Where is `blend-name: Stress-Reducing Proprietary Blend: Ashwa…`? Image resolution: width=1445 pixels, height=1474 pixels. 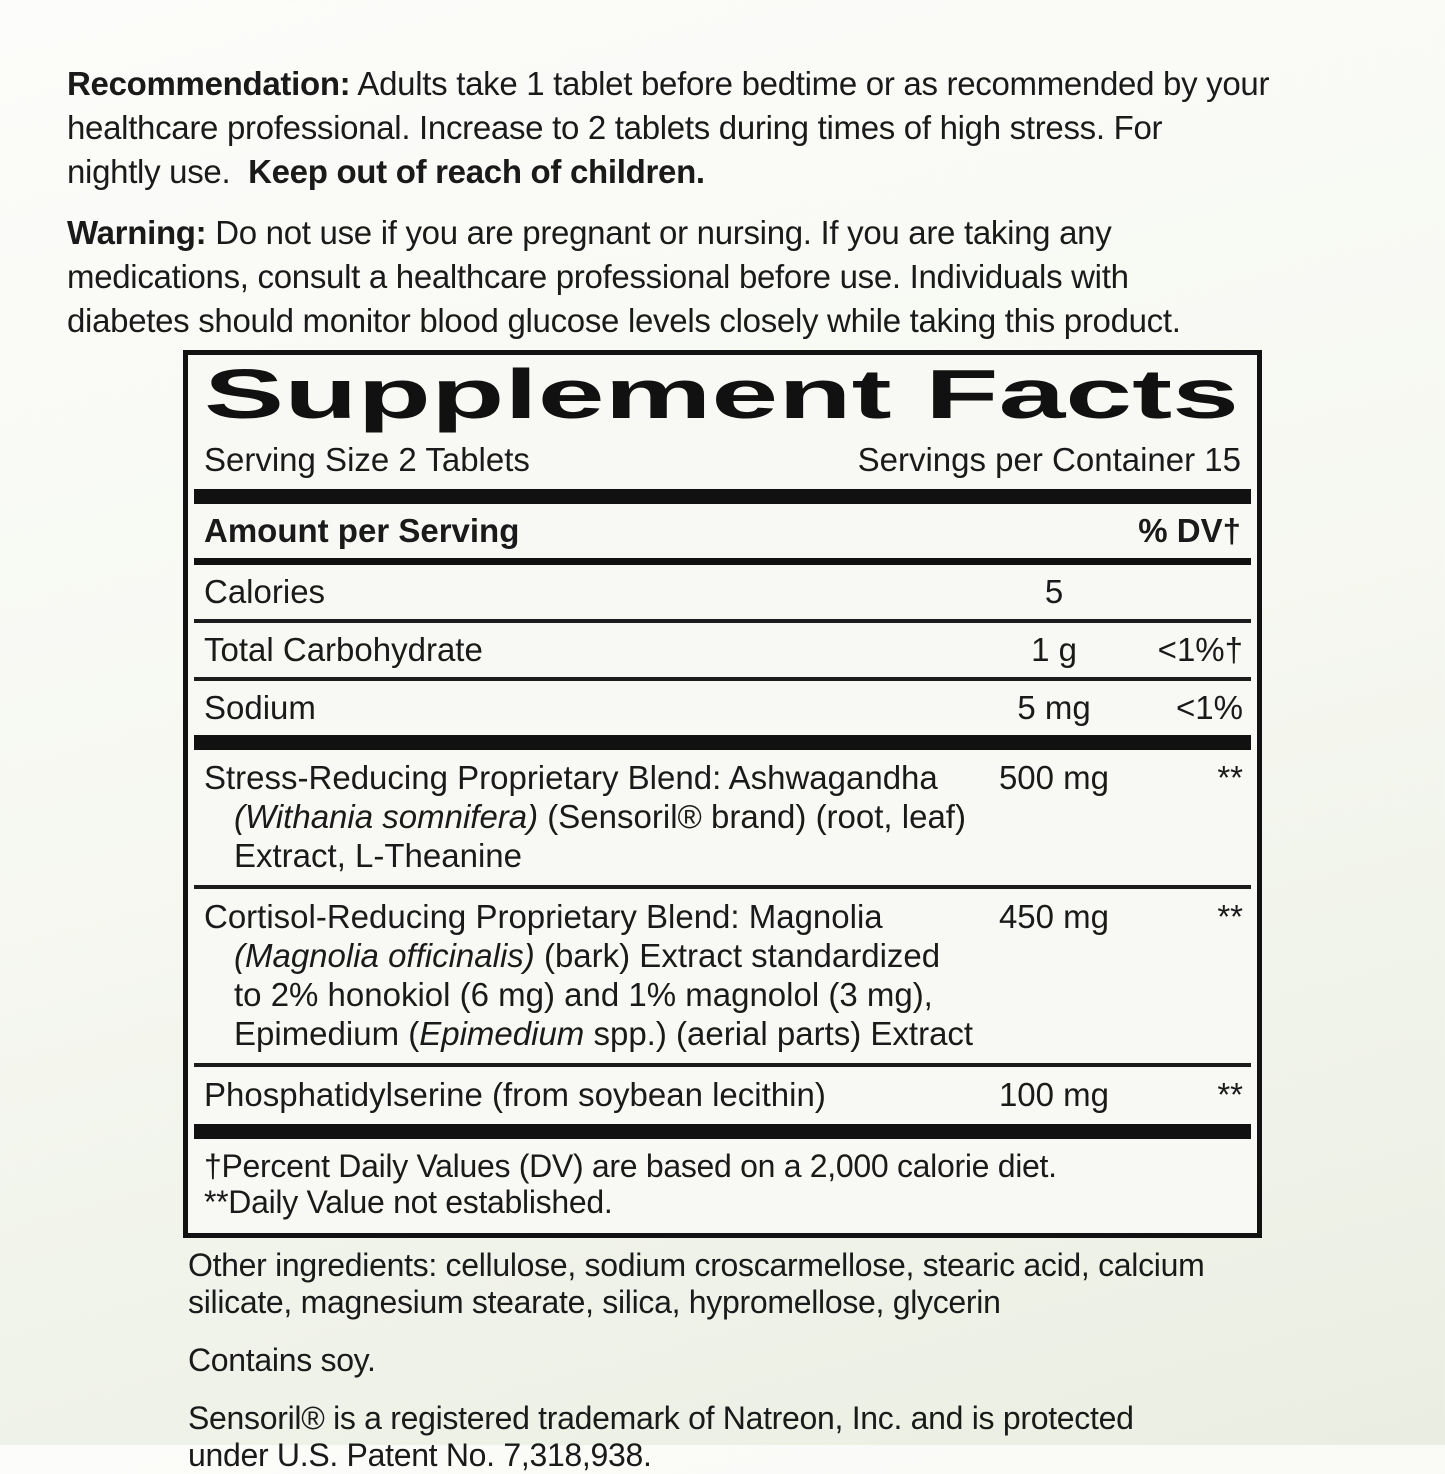
blend-name: Stress-Reducing Proprietary Blend: Ashwa… is located at coordinates (571, 777).